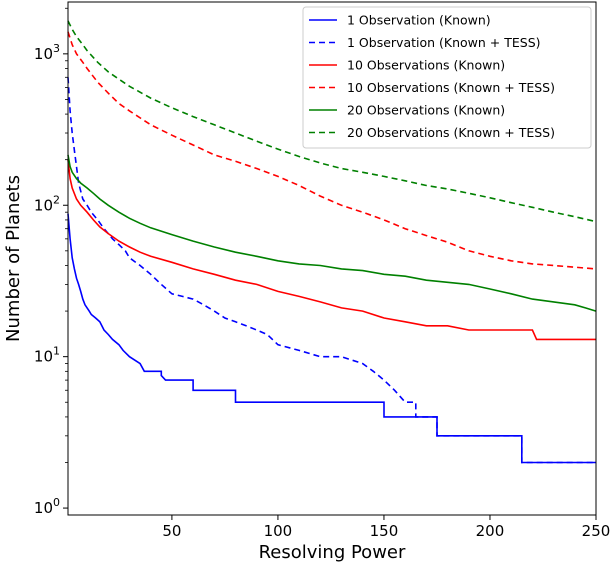 This screenshot has width=614, height=566. What do you see at coordinates (171, 531) in the screenshot?
I see `x-tick-label: 50` at bounding box center [171, 531].